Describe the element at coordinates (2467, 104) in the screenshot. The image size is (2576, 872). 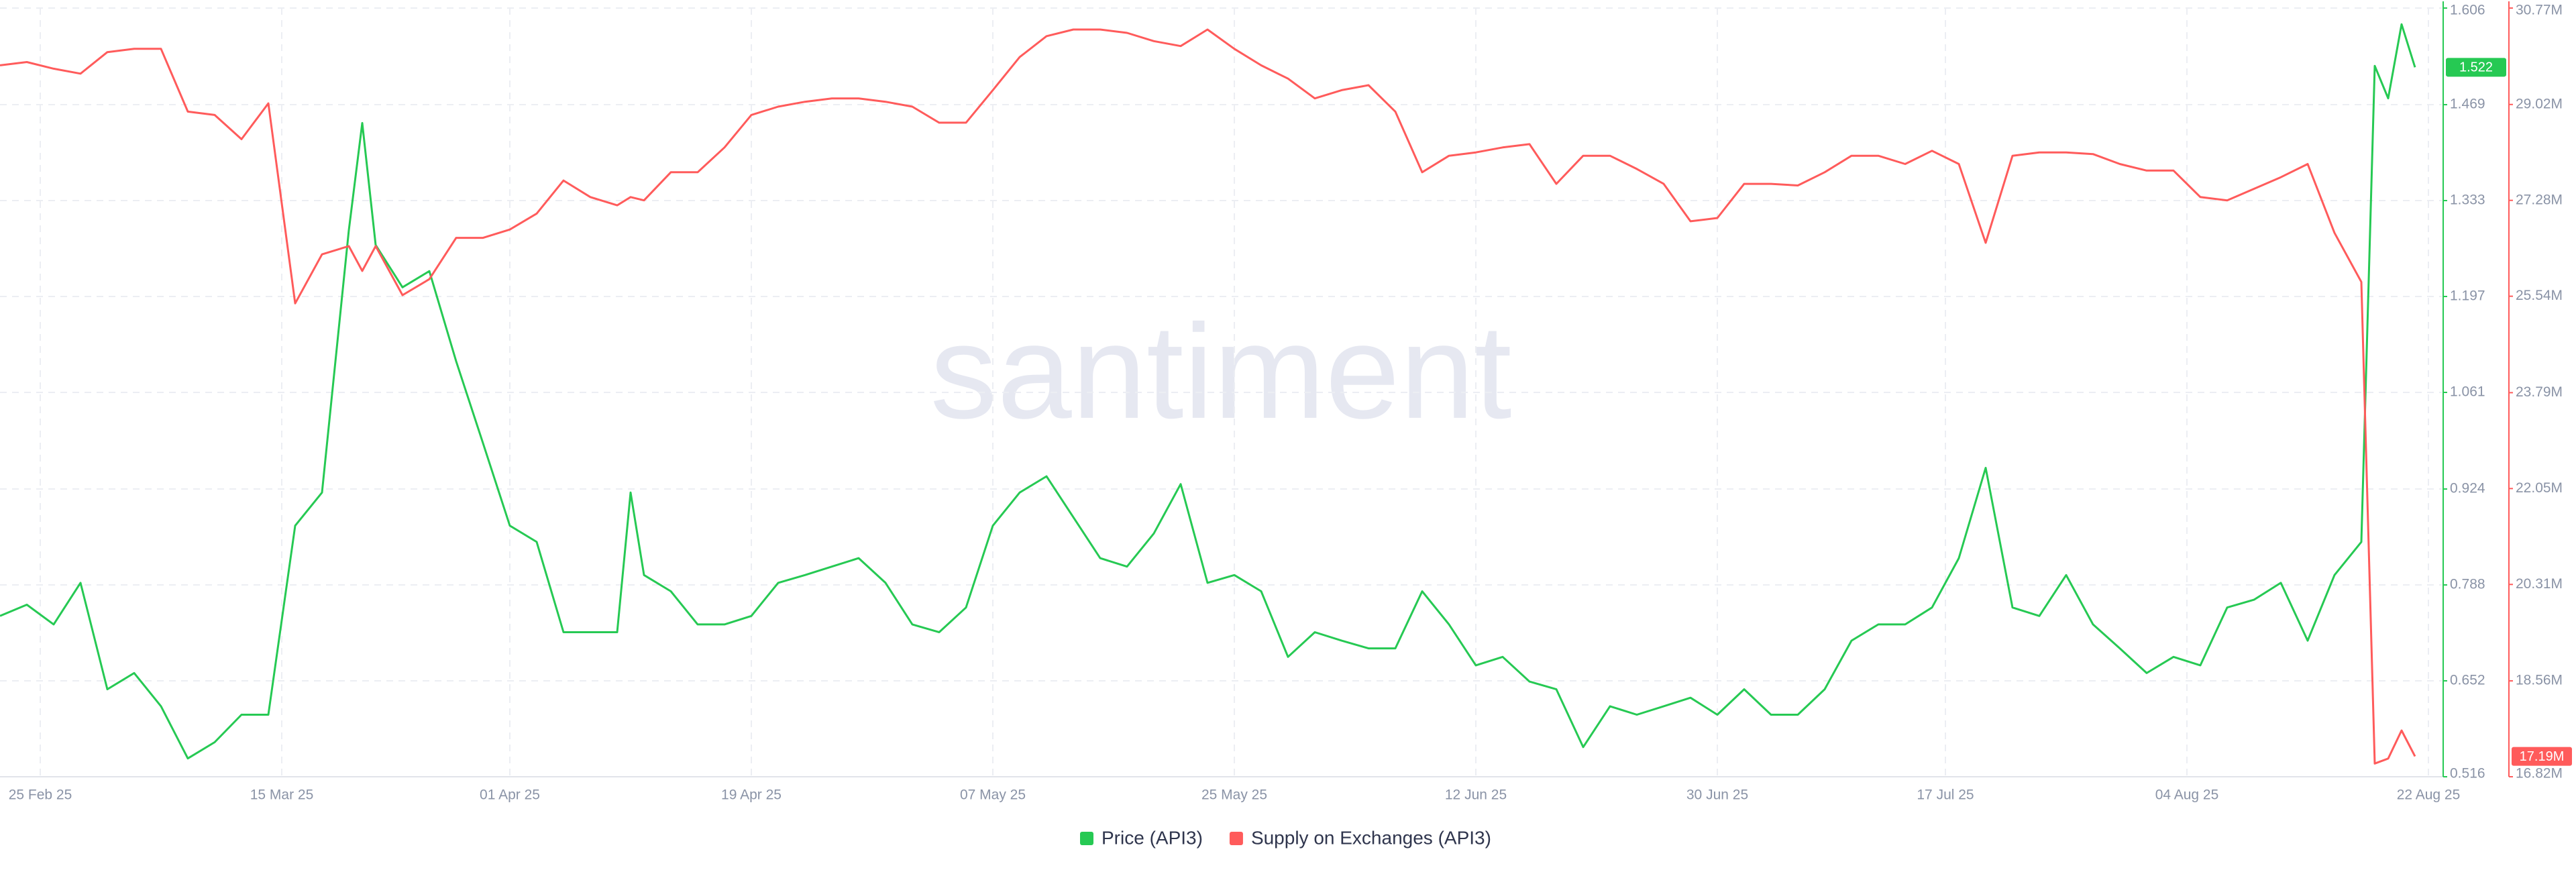
I see `y-tick-label: 1.469` at that location.